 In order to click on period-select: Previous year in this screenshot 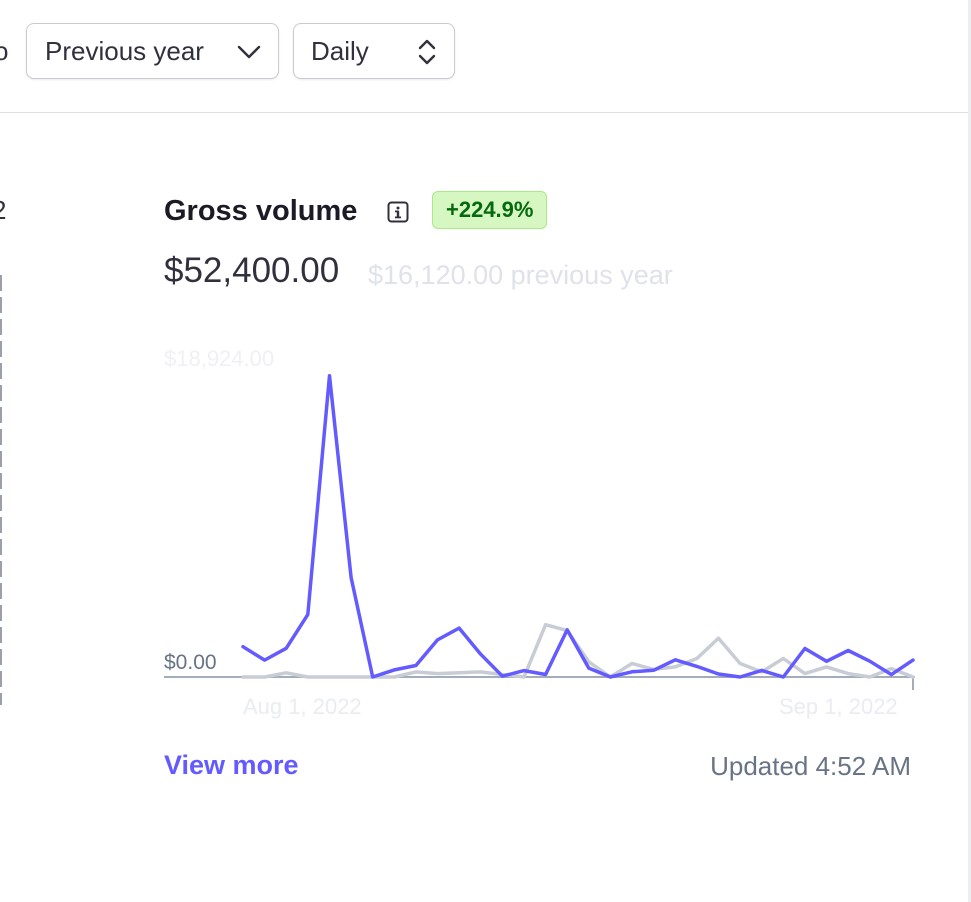, I will do `click(152, 51)`.